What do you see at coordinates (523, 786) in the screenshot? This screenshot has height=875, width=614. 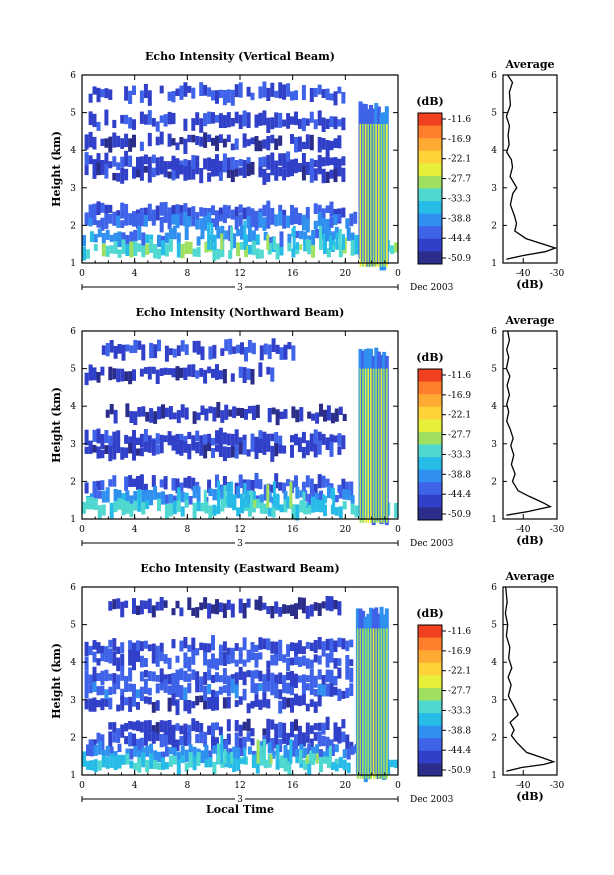 I see `average-x-tick-label: -40` at bounding box center [523, 786].